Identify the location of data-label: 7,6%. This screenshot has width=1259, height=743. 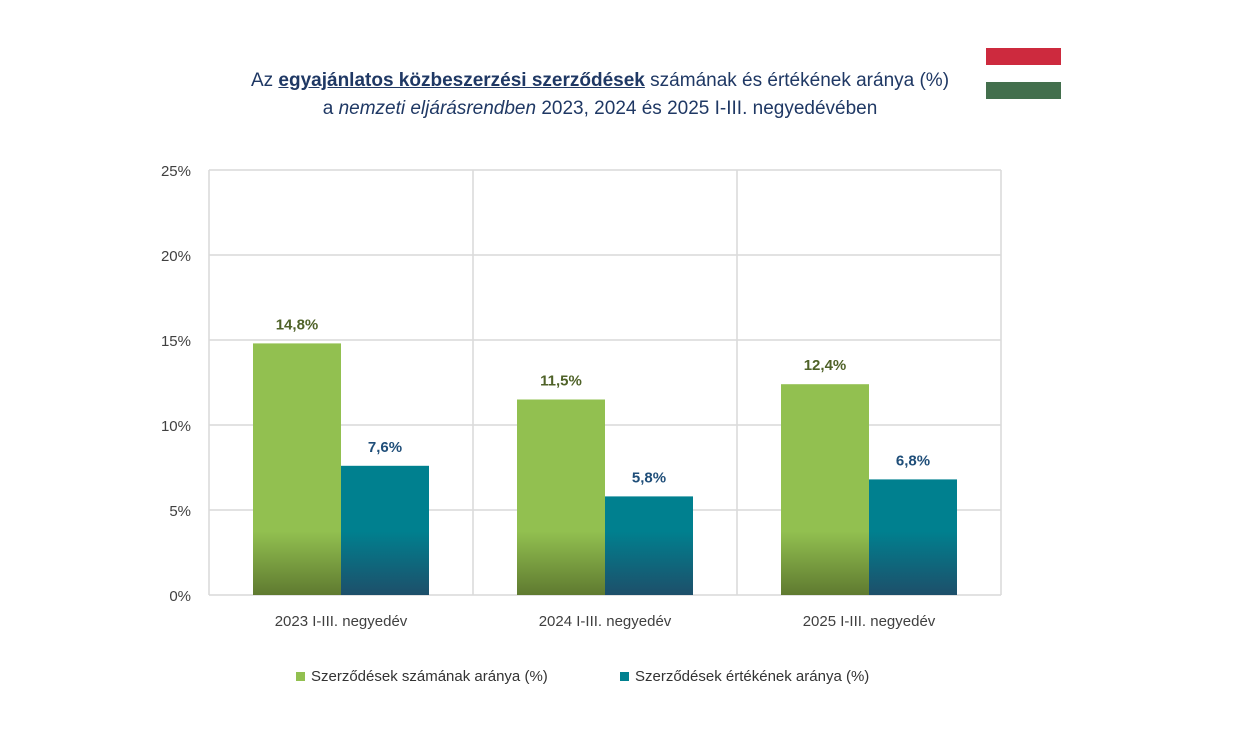
(385, 447).